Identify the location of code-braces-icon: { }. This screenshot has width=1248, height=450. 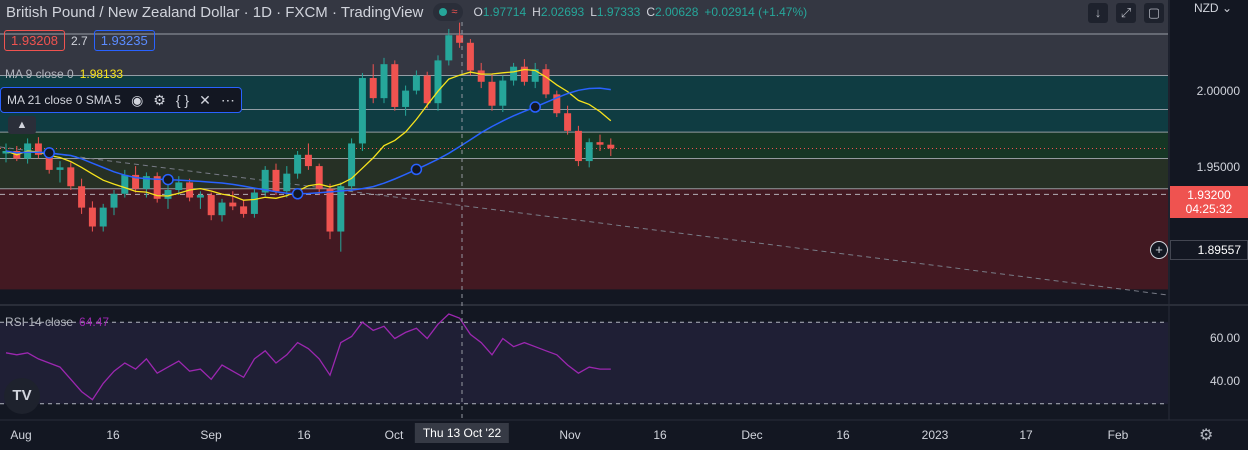
(182, 100).